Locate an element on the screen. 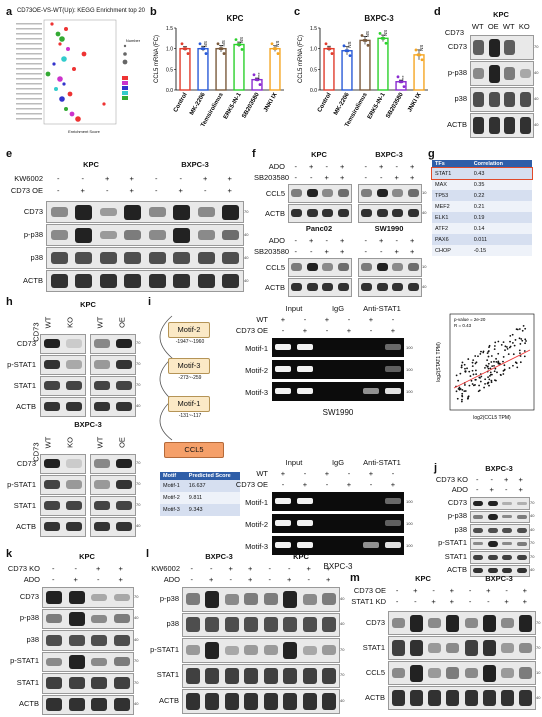  panel-d-row-label: p-p38 is located at coordinates (457, 72).